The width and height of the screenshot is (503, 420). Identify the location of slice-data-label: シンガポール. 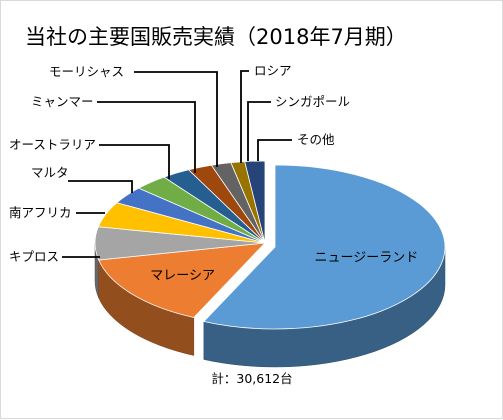
(312, 101).